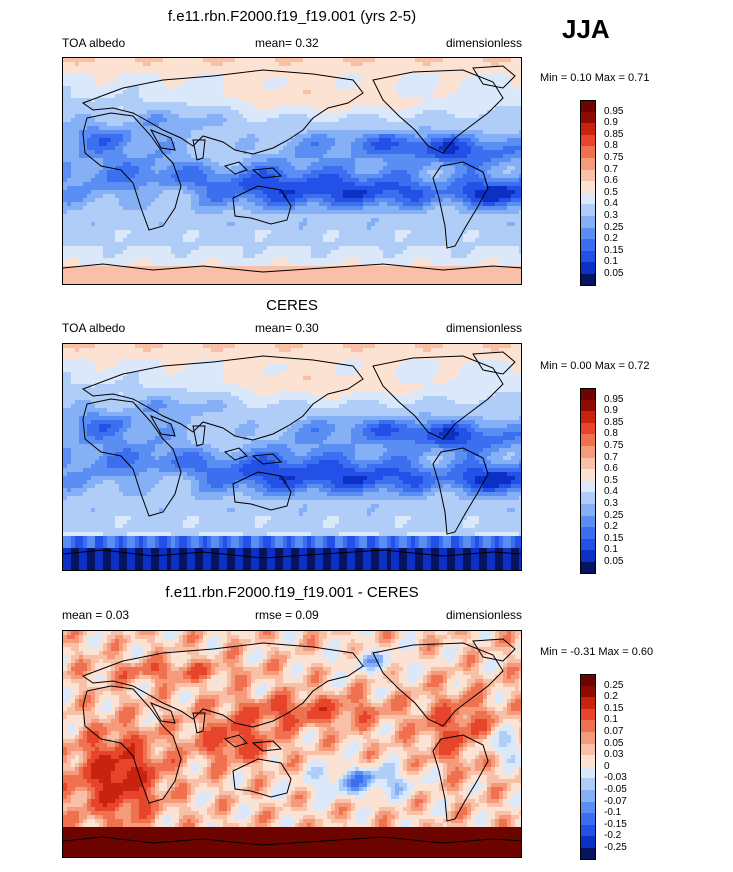  What do you see at coordinates (615, 789) in the screenshot?
I see `colorbar-tick-label: -0.05` at bounding box center [615, 789].